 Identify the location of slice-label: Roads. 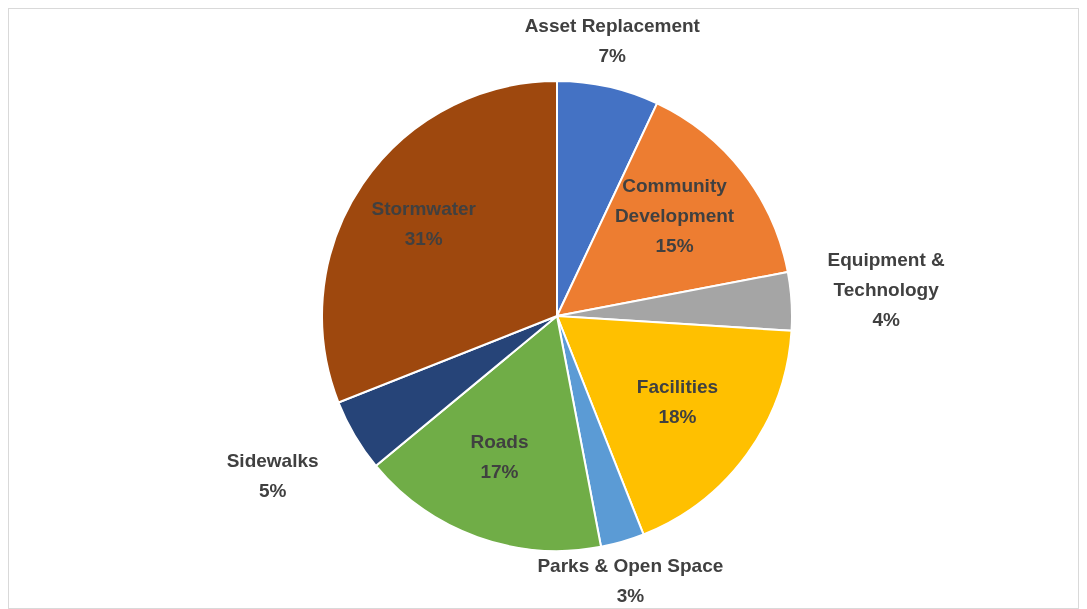
(499, 441).